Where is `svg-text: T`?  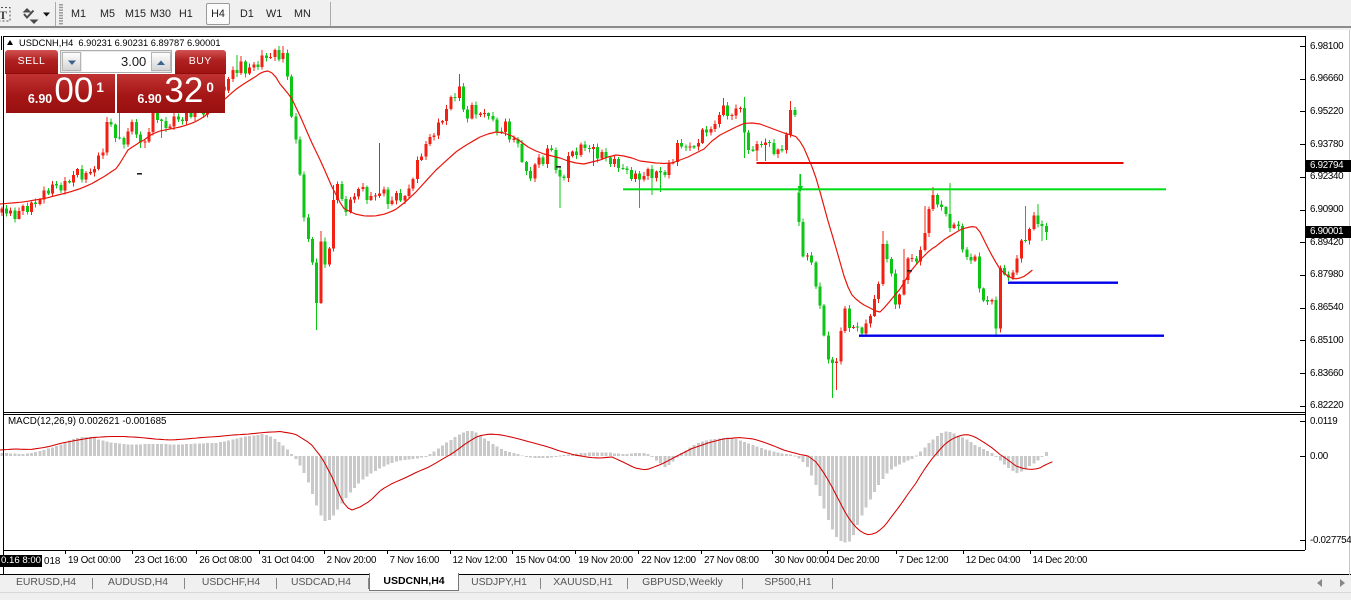
svg-text: T is located at coordinates (3, 15).